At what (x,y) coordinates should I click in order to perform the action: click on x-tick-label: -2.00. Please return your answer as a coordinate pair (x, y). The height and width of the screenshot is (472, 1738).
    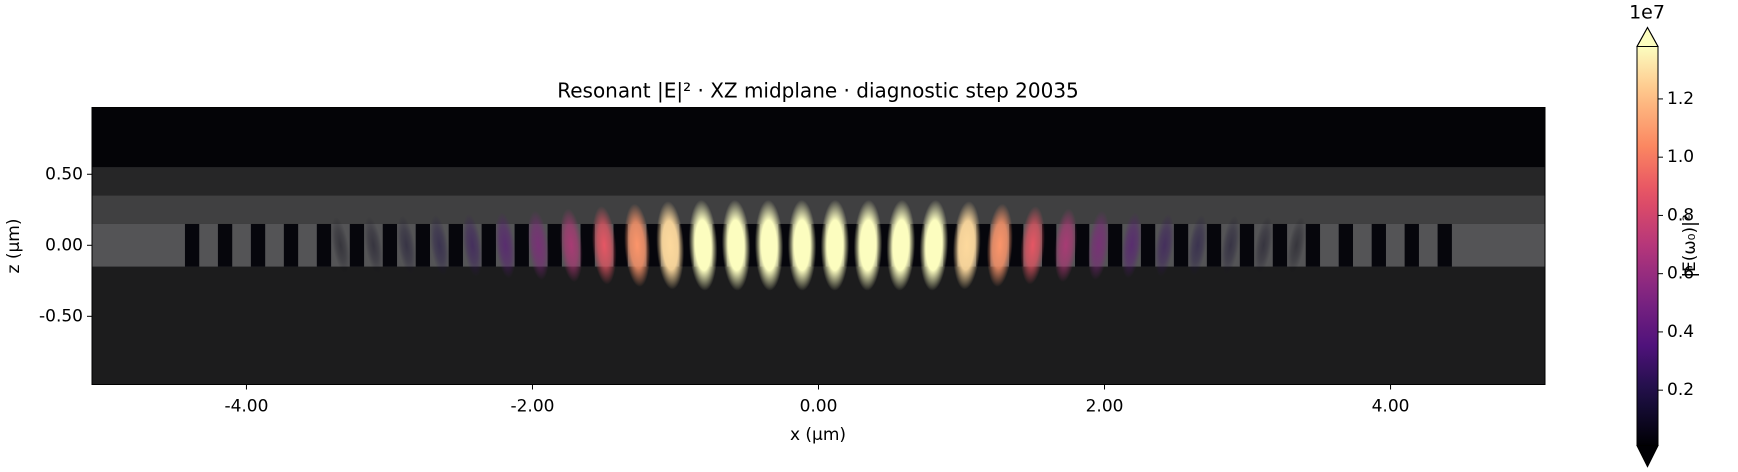
    Looking at the image, I should click on (532, 407).